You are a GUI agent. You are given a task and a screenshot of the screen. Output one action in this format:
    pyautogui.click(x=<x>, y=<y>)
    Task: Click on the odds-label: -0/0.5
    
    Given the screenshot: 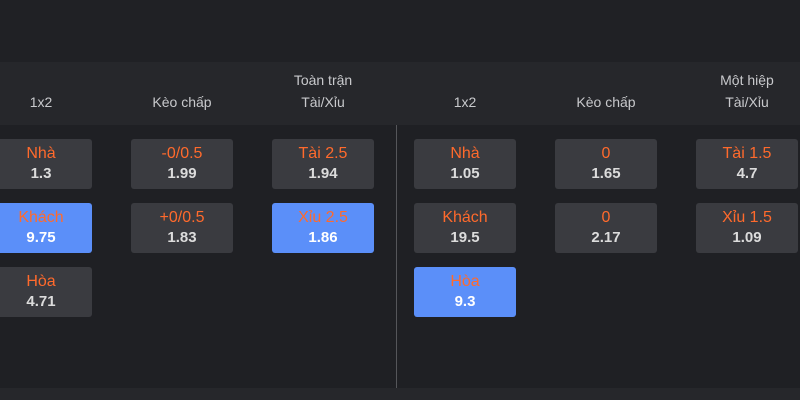 What is the action you would take?
    pyautogui.click(x=182, y=153)
    